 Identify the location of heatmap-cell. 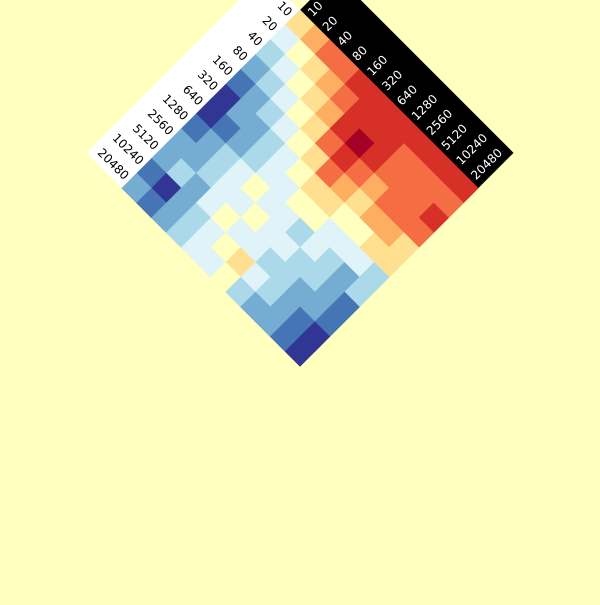
(300, 351).